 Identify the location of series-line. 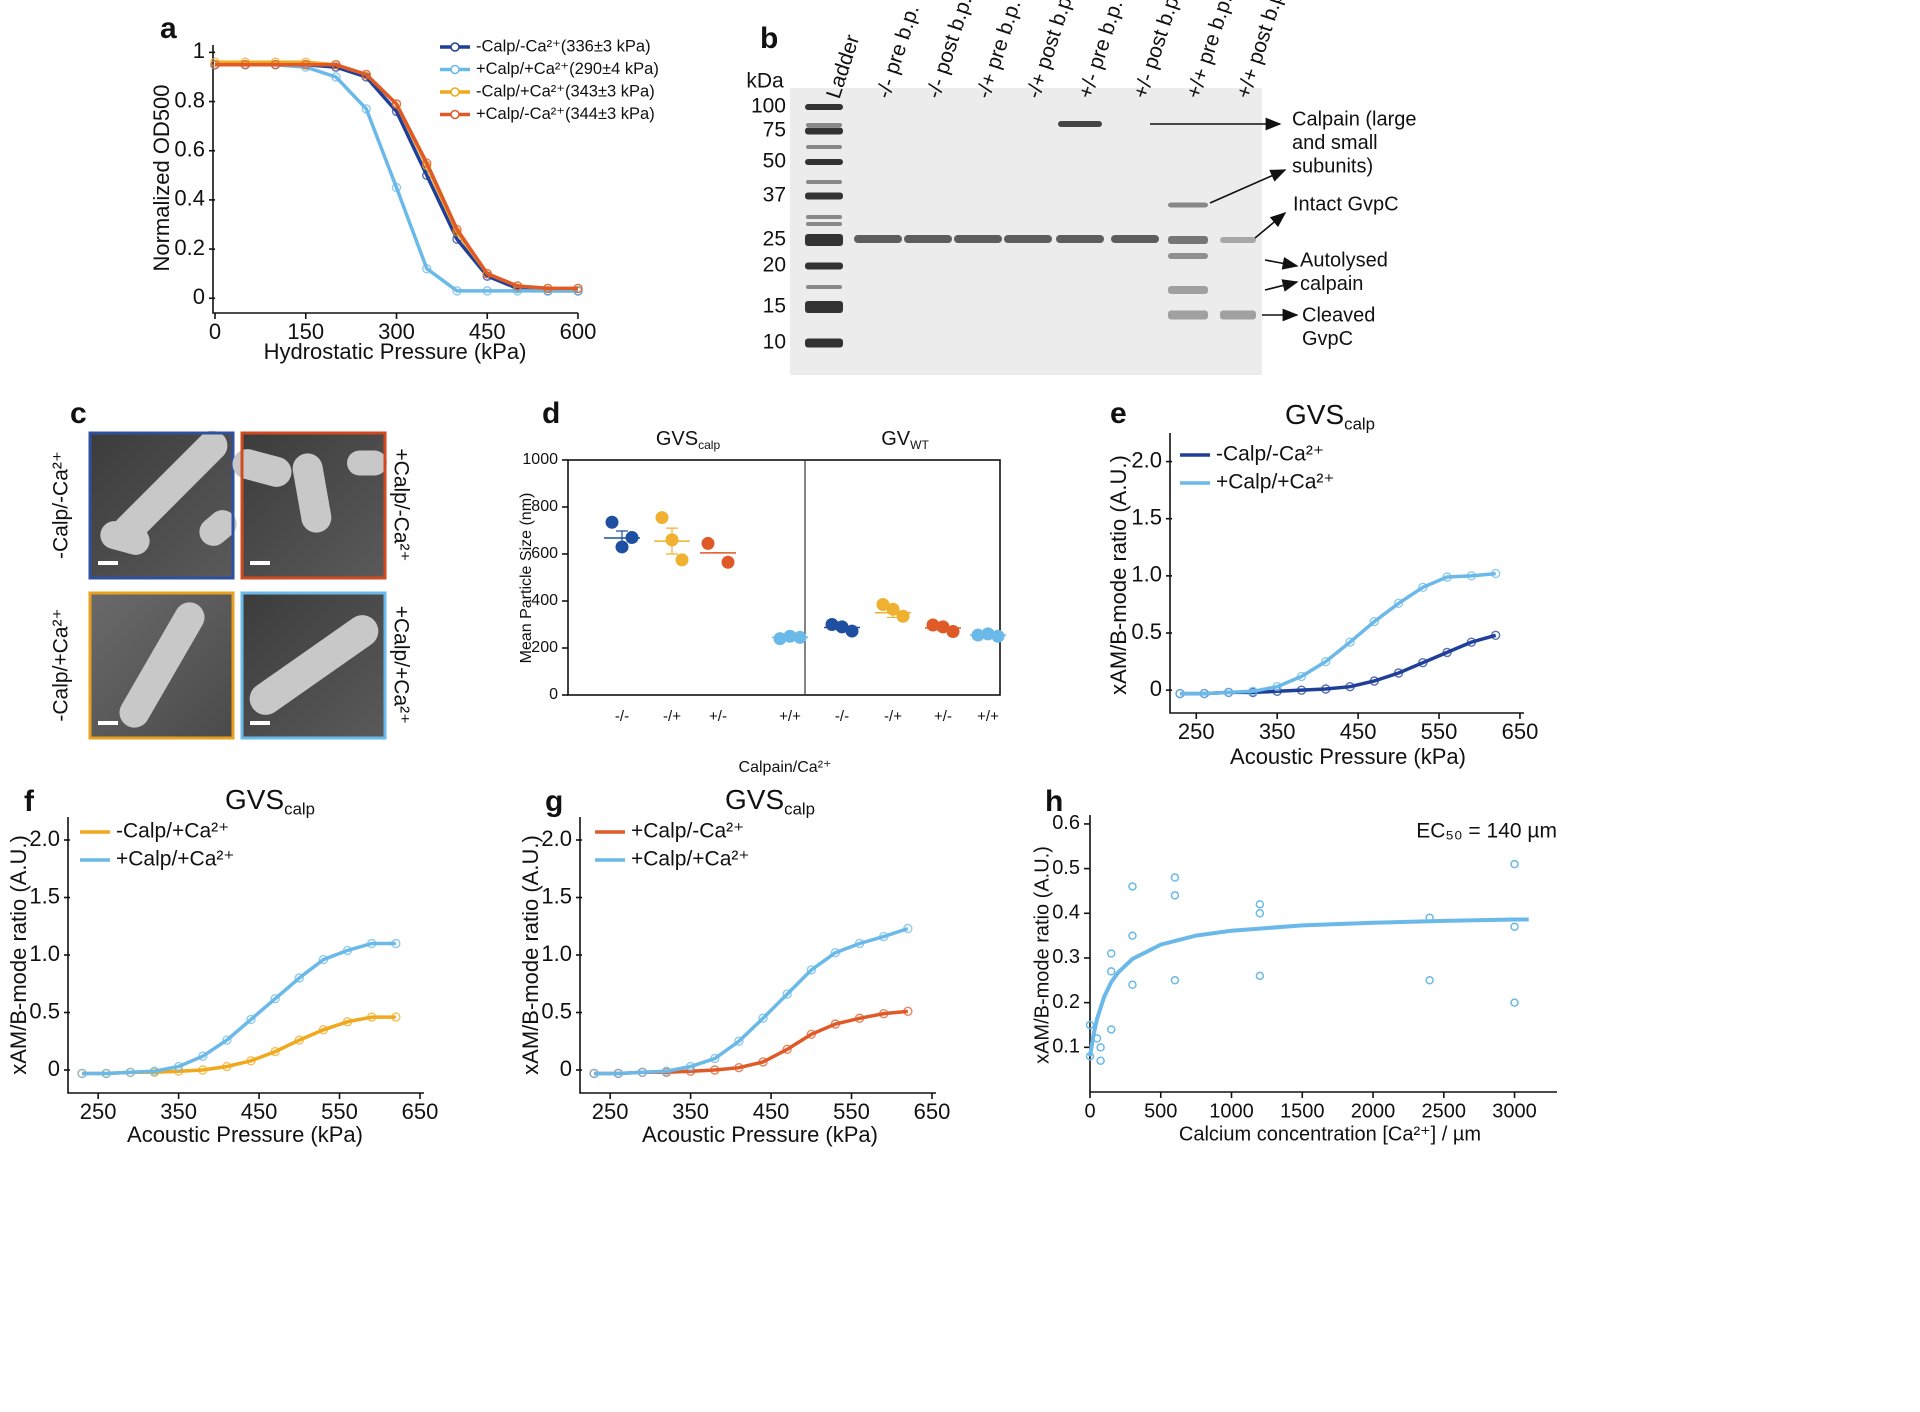
(1338, 633).